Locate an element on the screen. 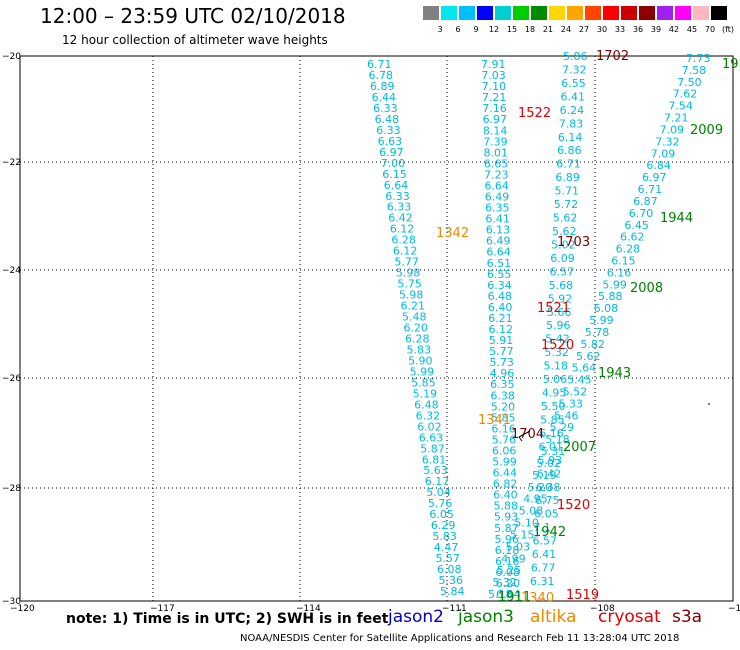 The image size is (740, 650). pass-time-label: 1704 is located at coordinates (527, 434).